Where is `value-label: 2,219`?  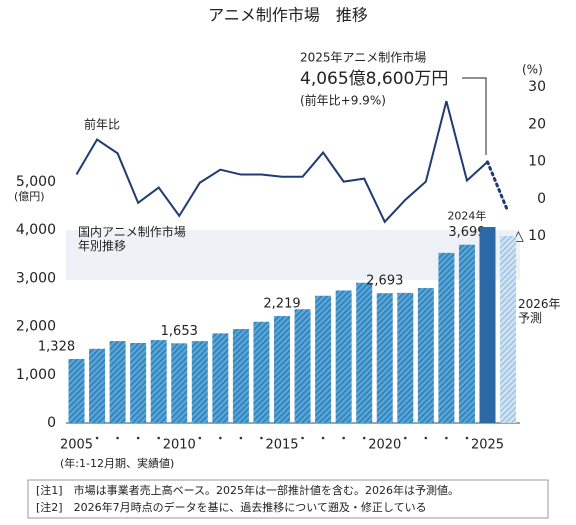 value-label: 2,219 is located at coordinates (281, 304).